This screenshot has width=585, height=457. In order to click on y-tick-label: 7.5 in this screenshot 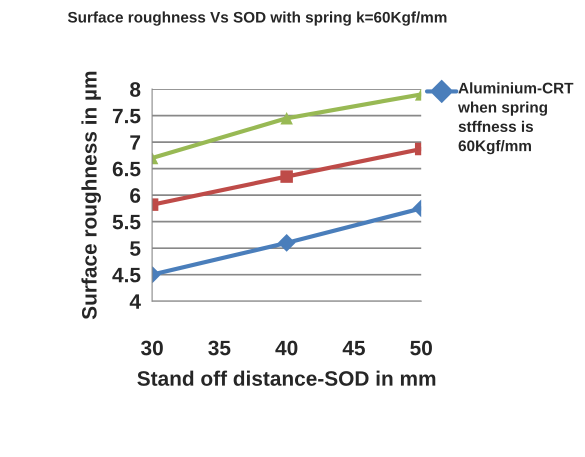, I will do `click(126, 116)`.